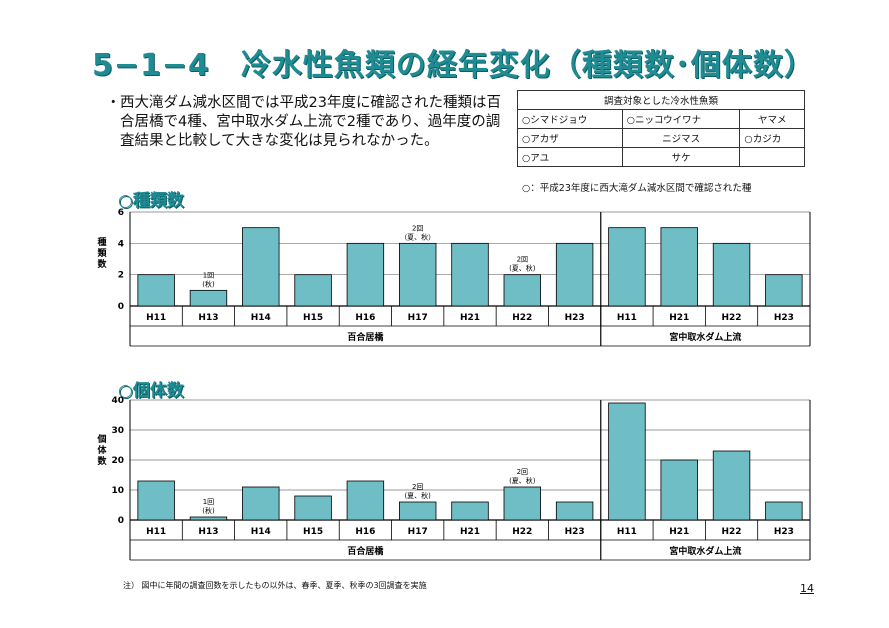  I want to click on y-tick-label: 4, so click(121, 244).